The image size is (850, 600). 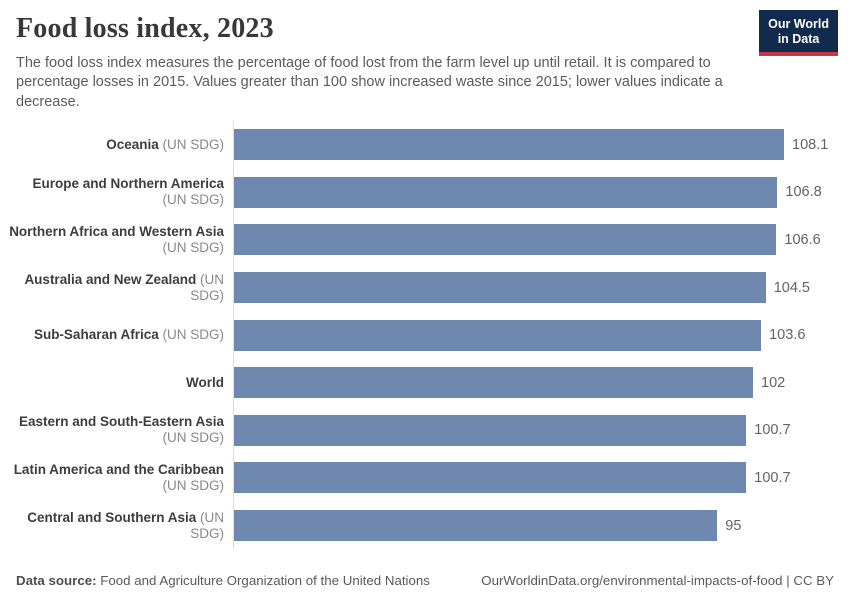 I want to click on bar-label: Oceania (UN SDG), so click(x=116, y=145).